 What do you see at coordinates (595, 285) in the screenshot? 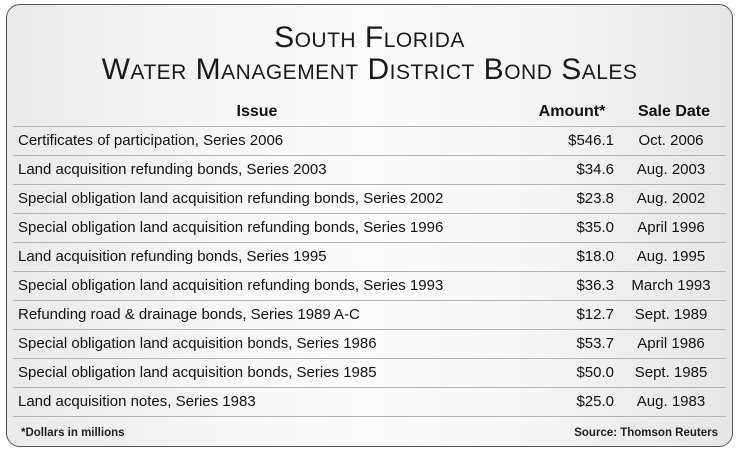
I see `cell-amount: $36.3` at bounding box center [595, 285].